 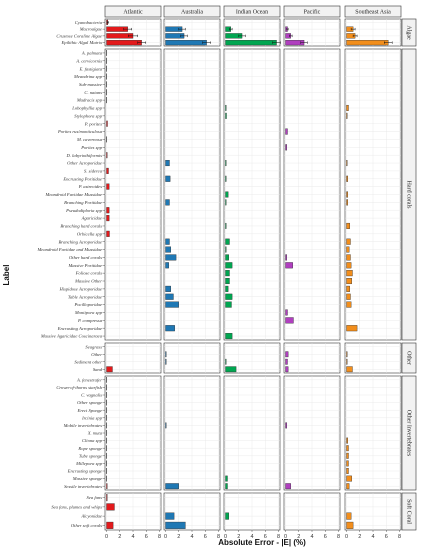 What do you see at coordinates (409, 195) in the screenshot?
I see `group-strip-label: Hard corals` at bounding box center [409, 195].